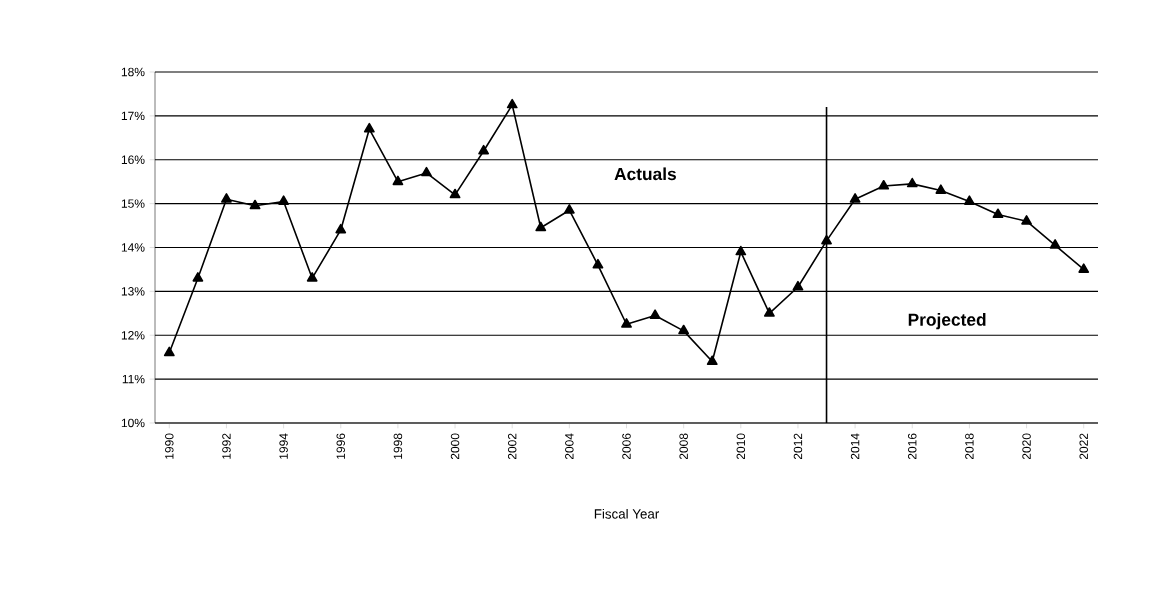 Image resolution: width=1156 pixels, height=610 pixels. Describe the element at coordinates (512, 446) in the screenshot. I see `x-tick-label: 2002` at that location.